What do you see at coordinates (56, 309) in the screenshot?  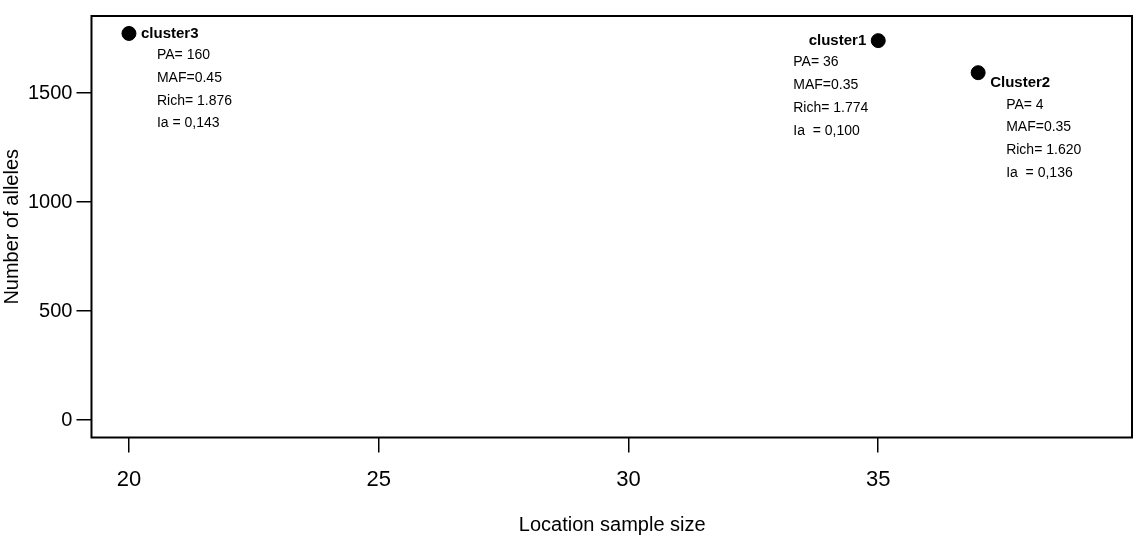 I see `y-tick-label: 500` at bounding box center [56, 309].